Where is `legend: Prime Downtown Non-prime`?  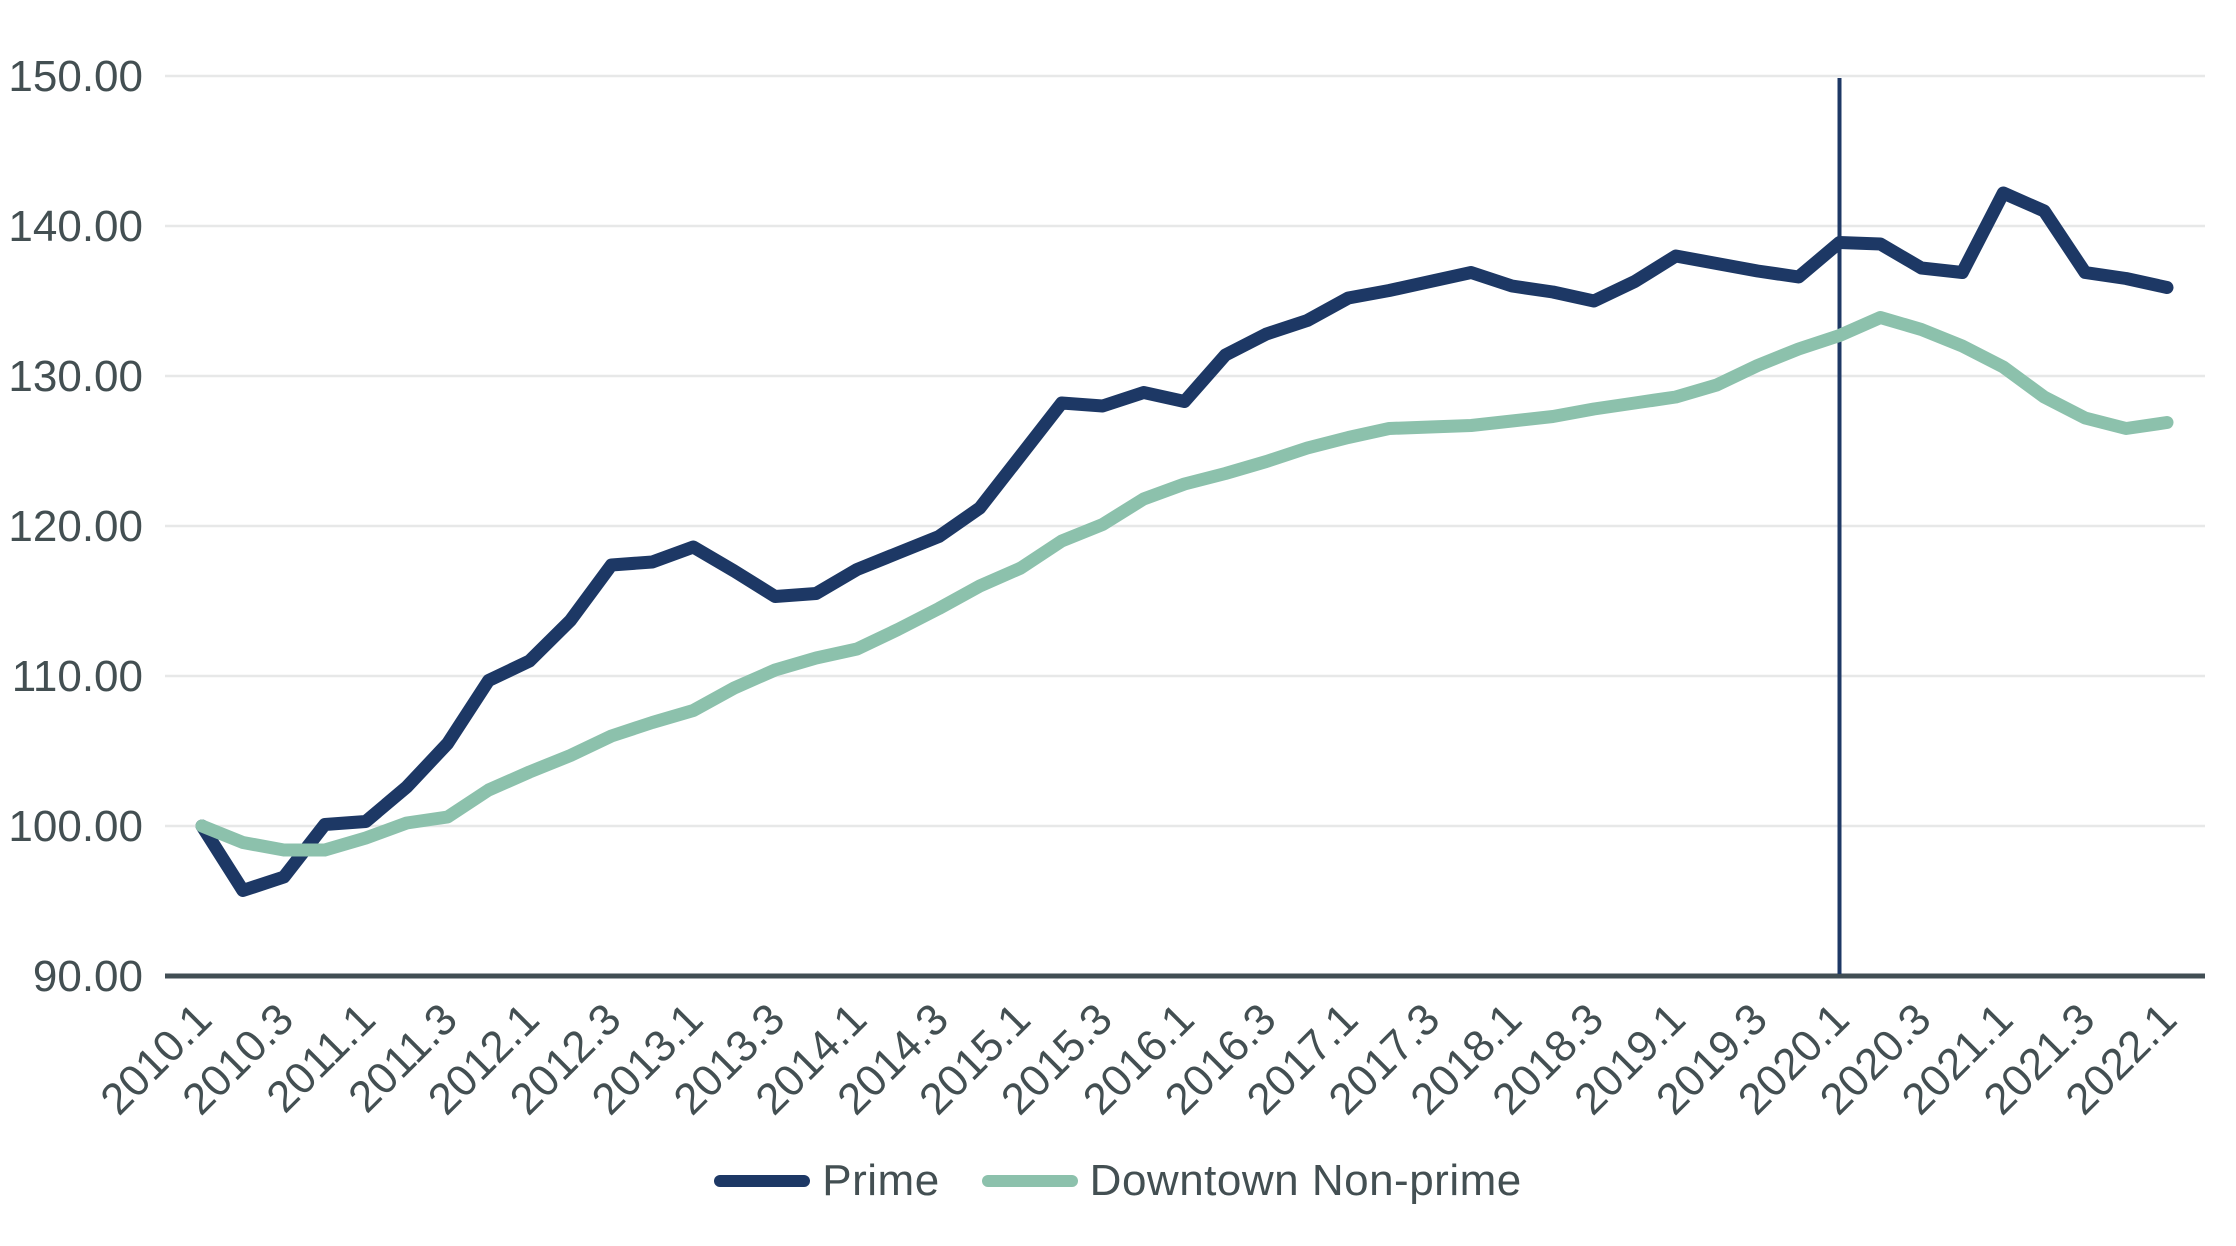 legend: Prime Downtown Non-prime is located at coordinates (1118, 1181).